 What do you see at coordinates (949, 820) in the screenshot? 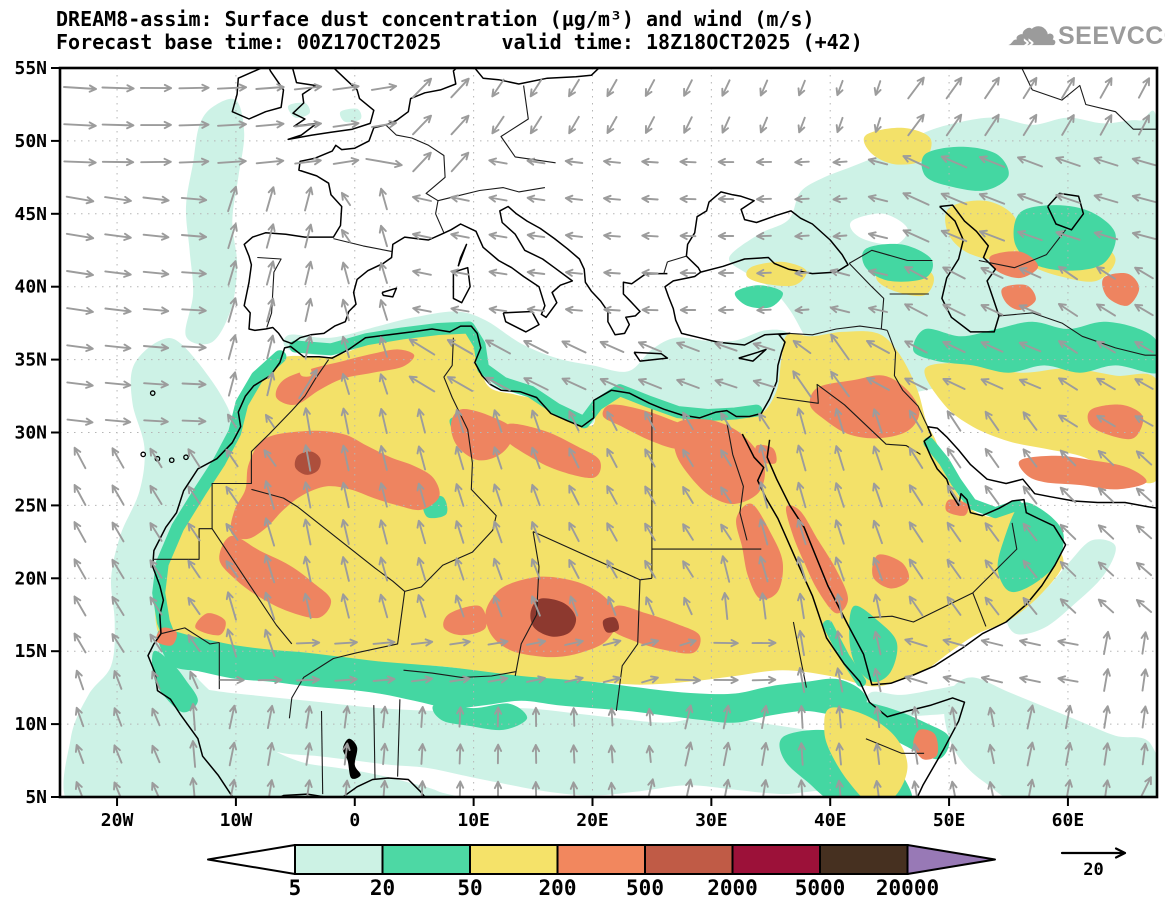
I see `lon-tick-label: 50E` at bounding box center [949, 820].